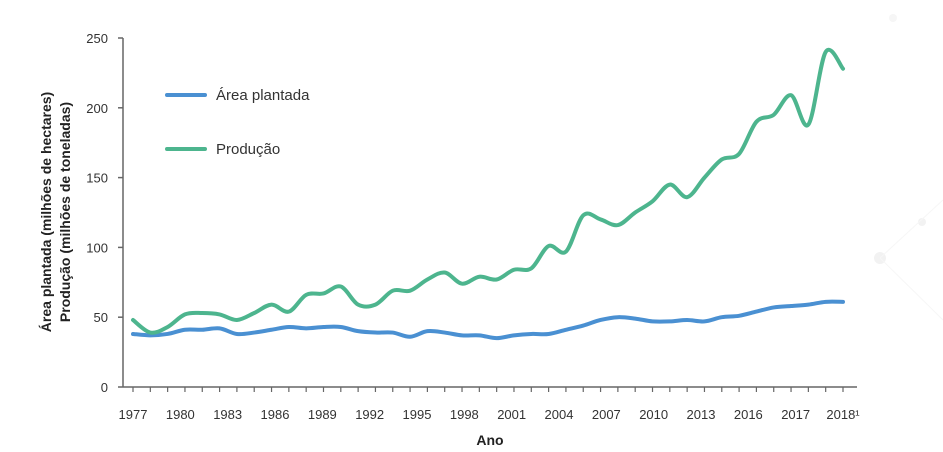 Image resolution: width=943 pixels, height=452 pixels. I want to click on y-tick-label: 200, so click(97, 108).